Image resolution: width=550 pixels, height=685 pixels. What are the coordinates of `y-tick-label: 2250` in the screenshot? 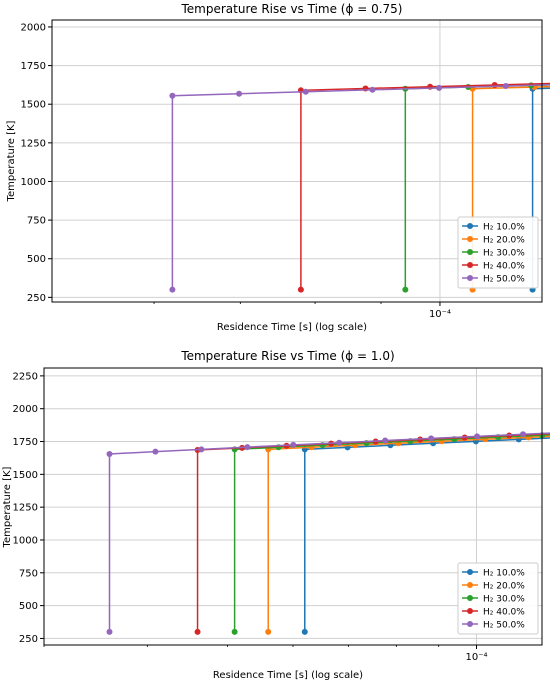 It's located at (25, 376).